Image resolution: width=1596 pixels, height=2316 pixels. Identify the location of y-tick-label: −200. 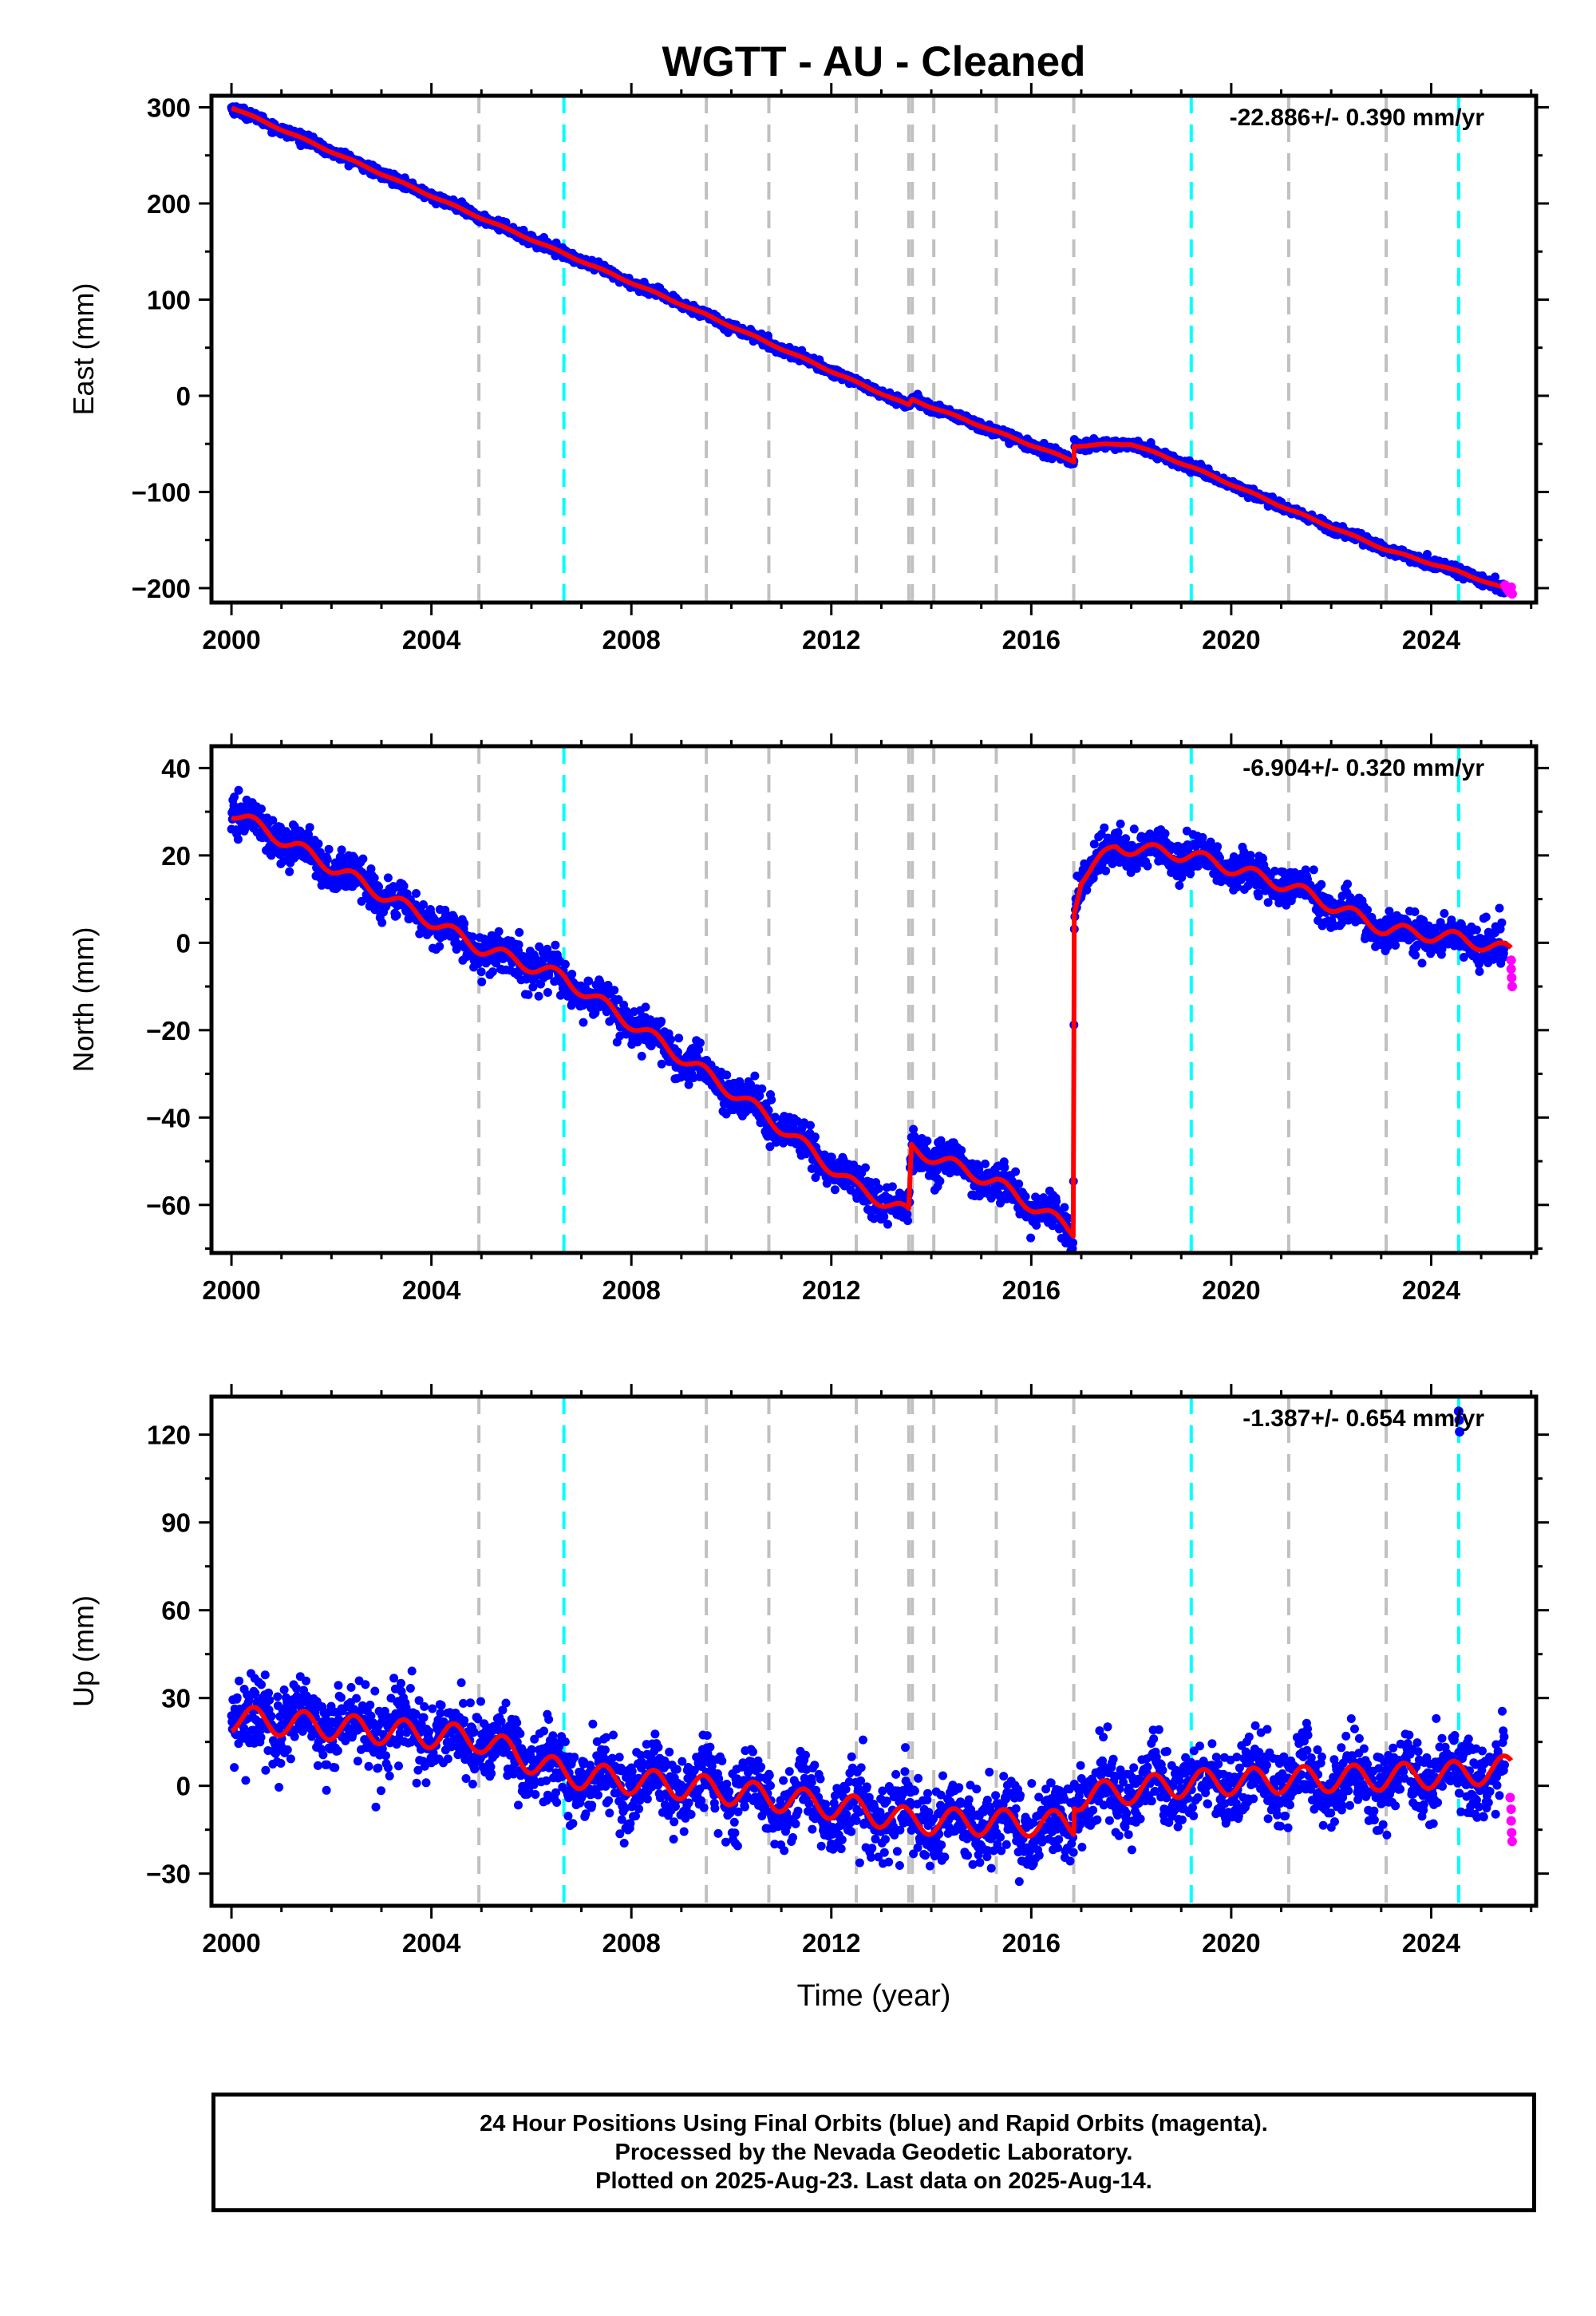
(161, 588).